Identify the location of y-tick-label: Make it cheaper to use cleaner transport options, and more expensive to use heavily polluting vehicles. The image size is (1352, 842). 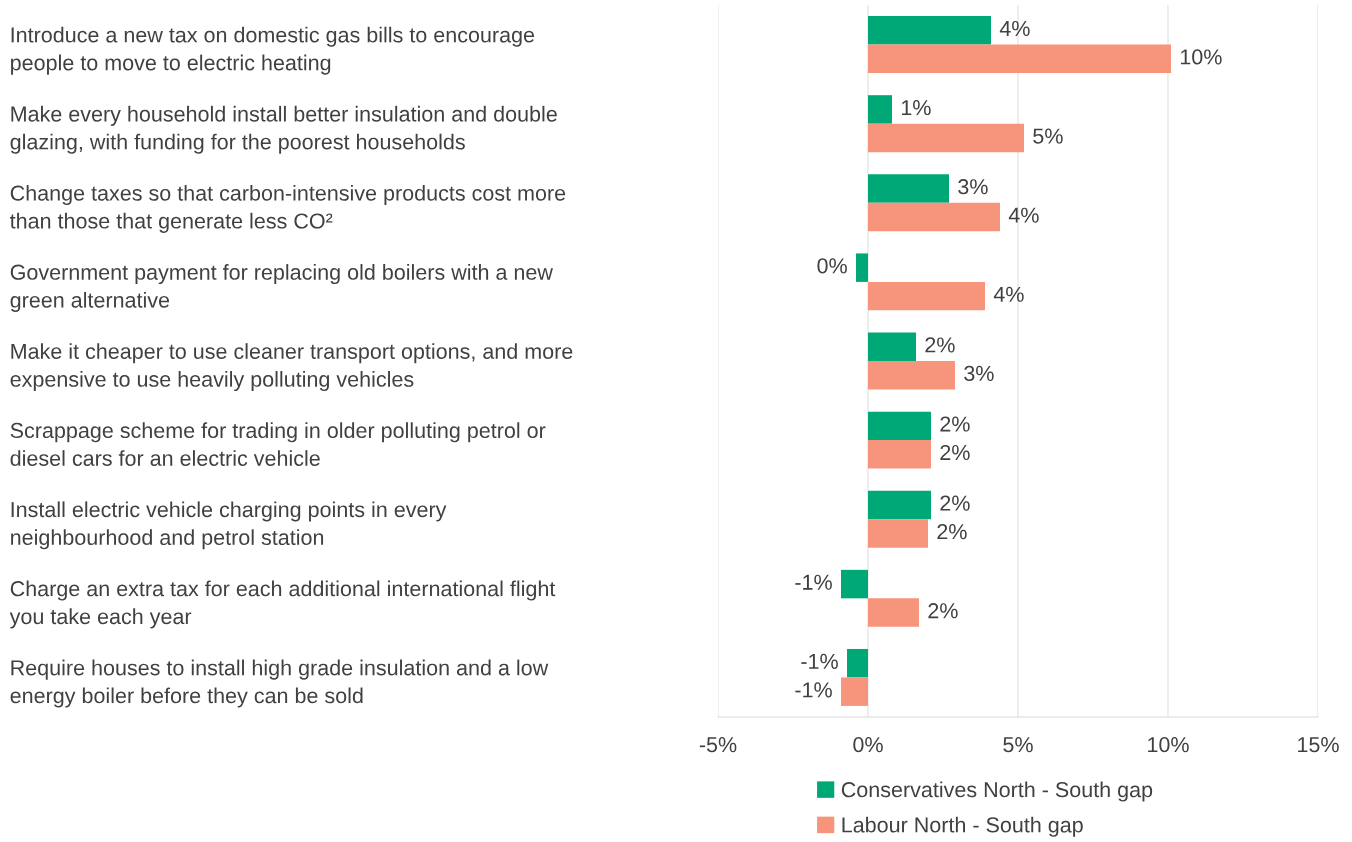
(291, 367).